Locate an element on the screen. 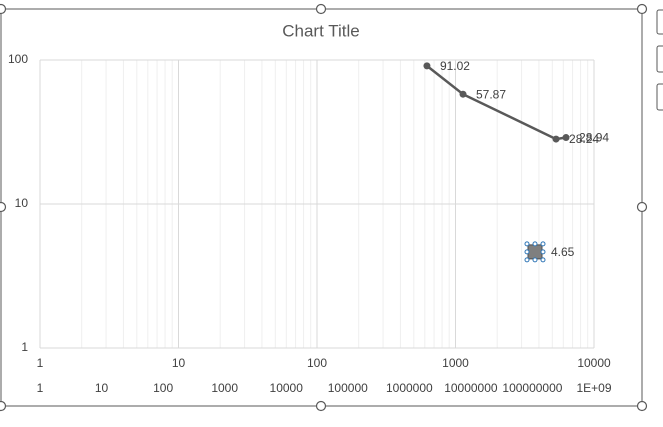 Image resolution: width=663 pixels, height=427 pixels. x-tick-label: 1 is located at coordinates (40, 363).